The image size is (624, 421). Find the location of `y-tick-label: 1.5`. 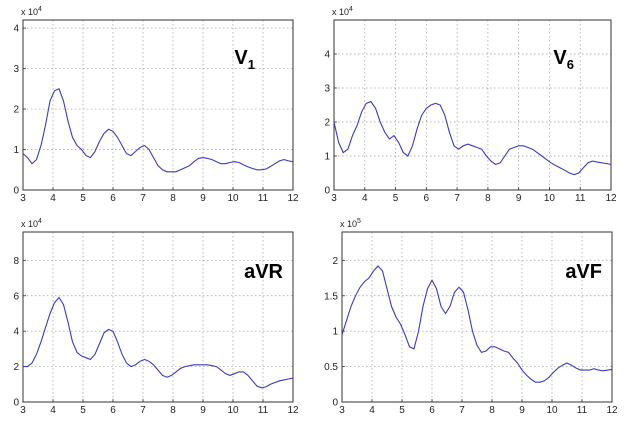

y-tick-label: 1.5 is located at coordinates (331, 296).